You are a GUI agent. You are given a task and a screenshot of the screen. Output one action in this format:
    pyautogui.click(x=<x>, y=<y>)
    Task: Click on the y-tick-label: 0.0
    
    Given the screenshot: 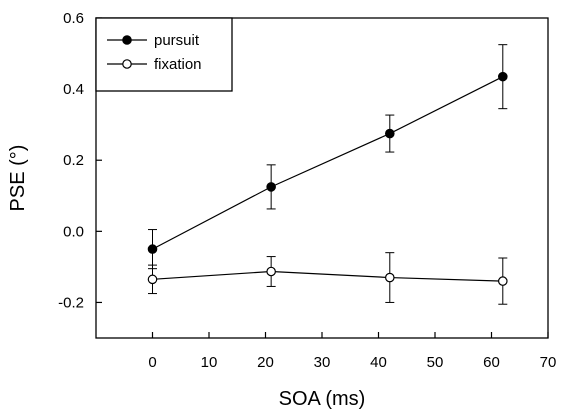 What is the action you would take?
    pyautogui.click(x=73, y=231)
    